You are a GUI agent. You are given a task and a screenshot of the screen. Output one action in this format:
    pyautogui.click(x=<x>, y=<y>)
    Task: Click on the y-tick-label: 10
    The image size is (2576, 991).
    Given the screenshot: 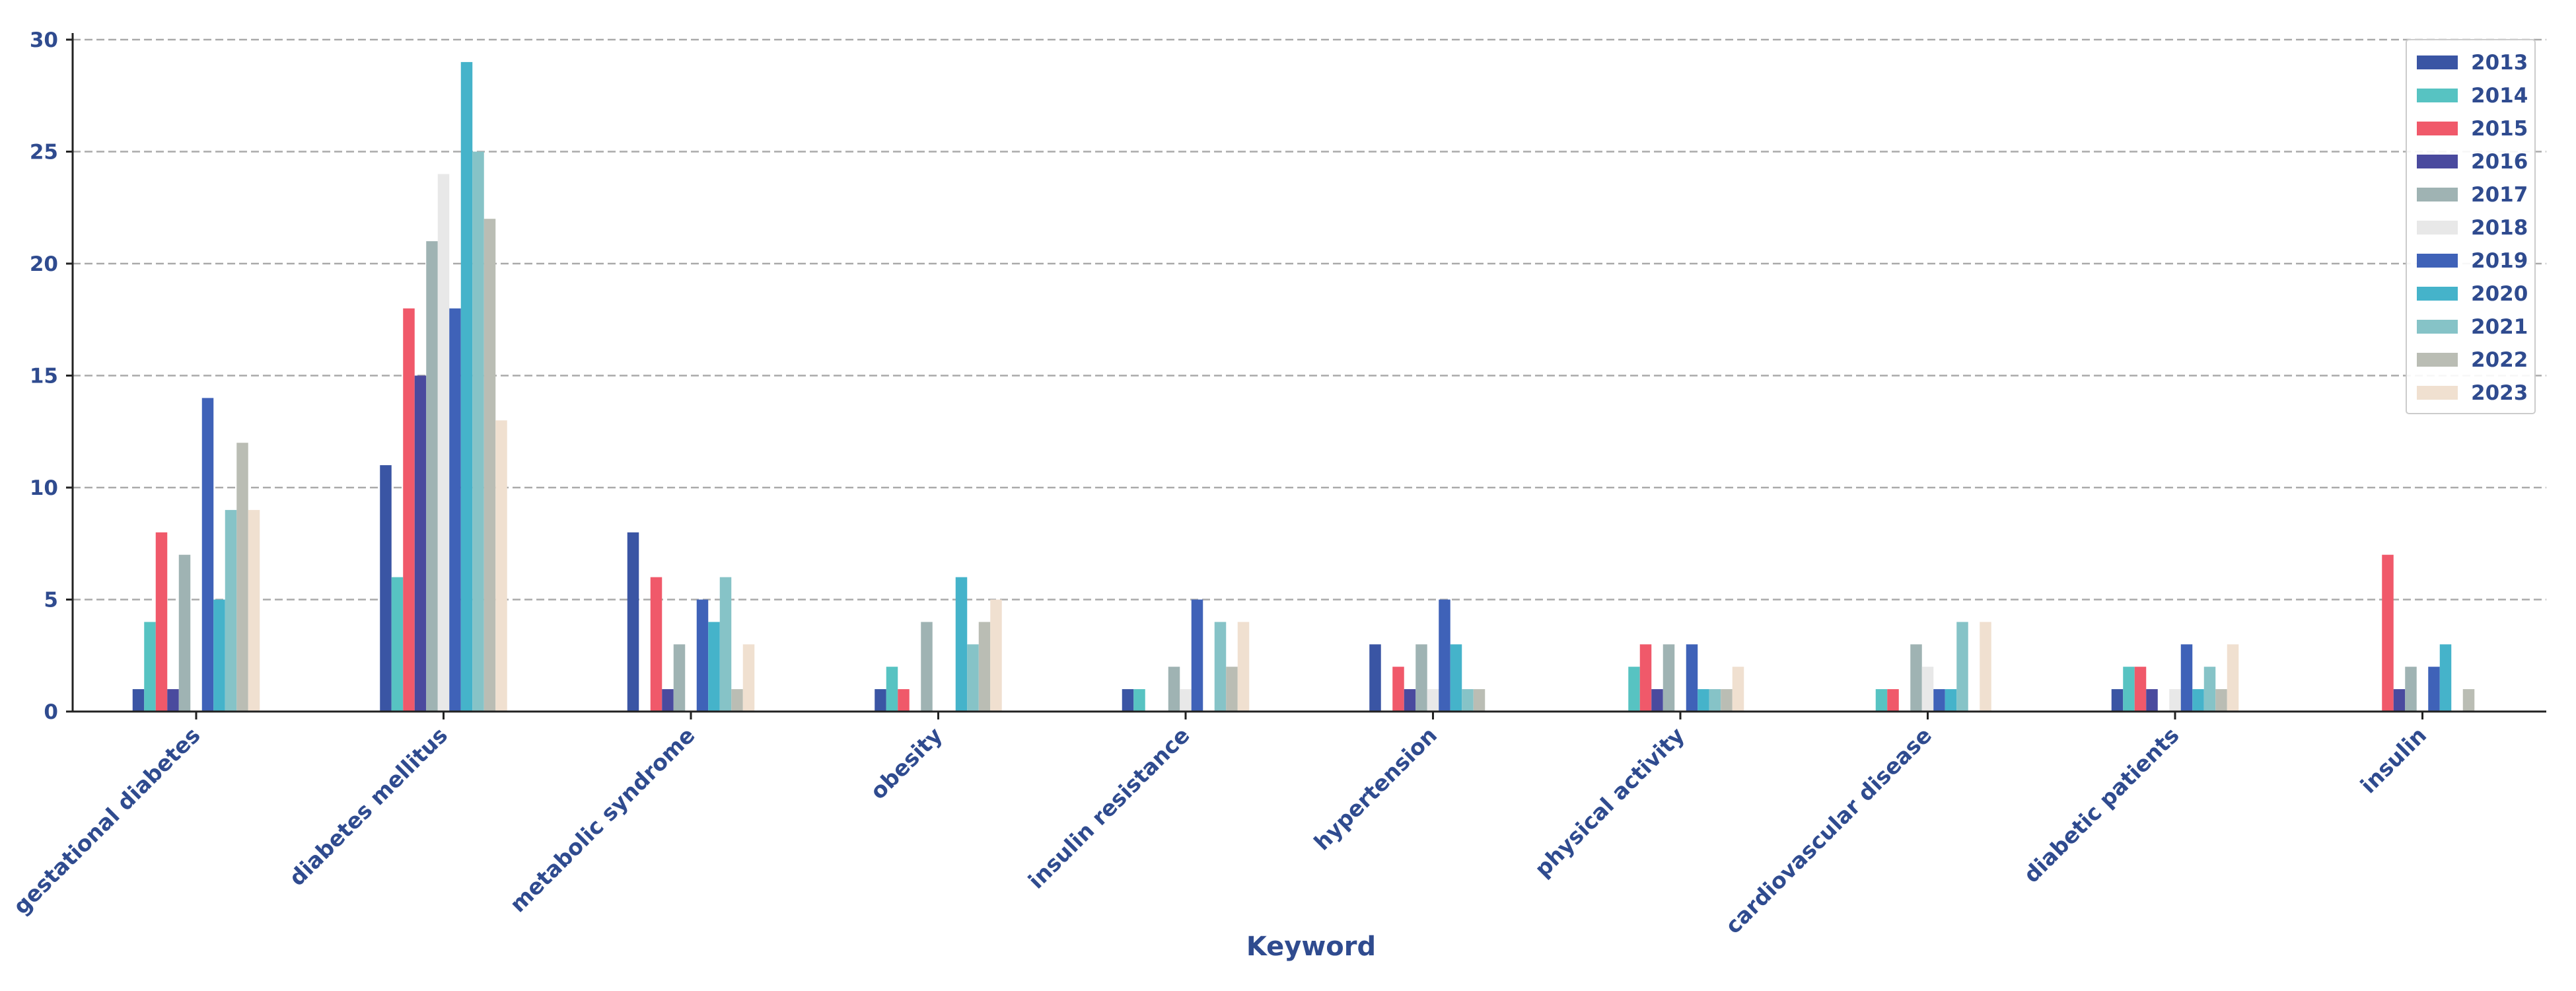 What is the action you would take?
    pyautogui.click(x=44, y=488)
    